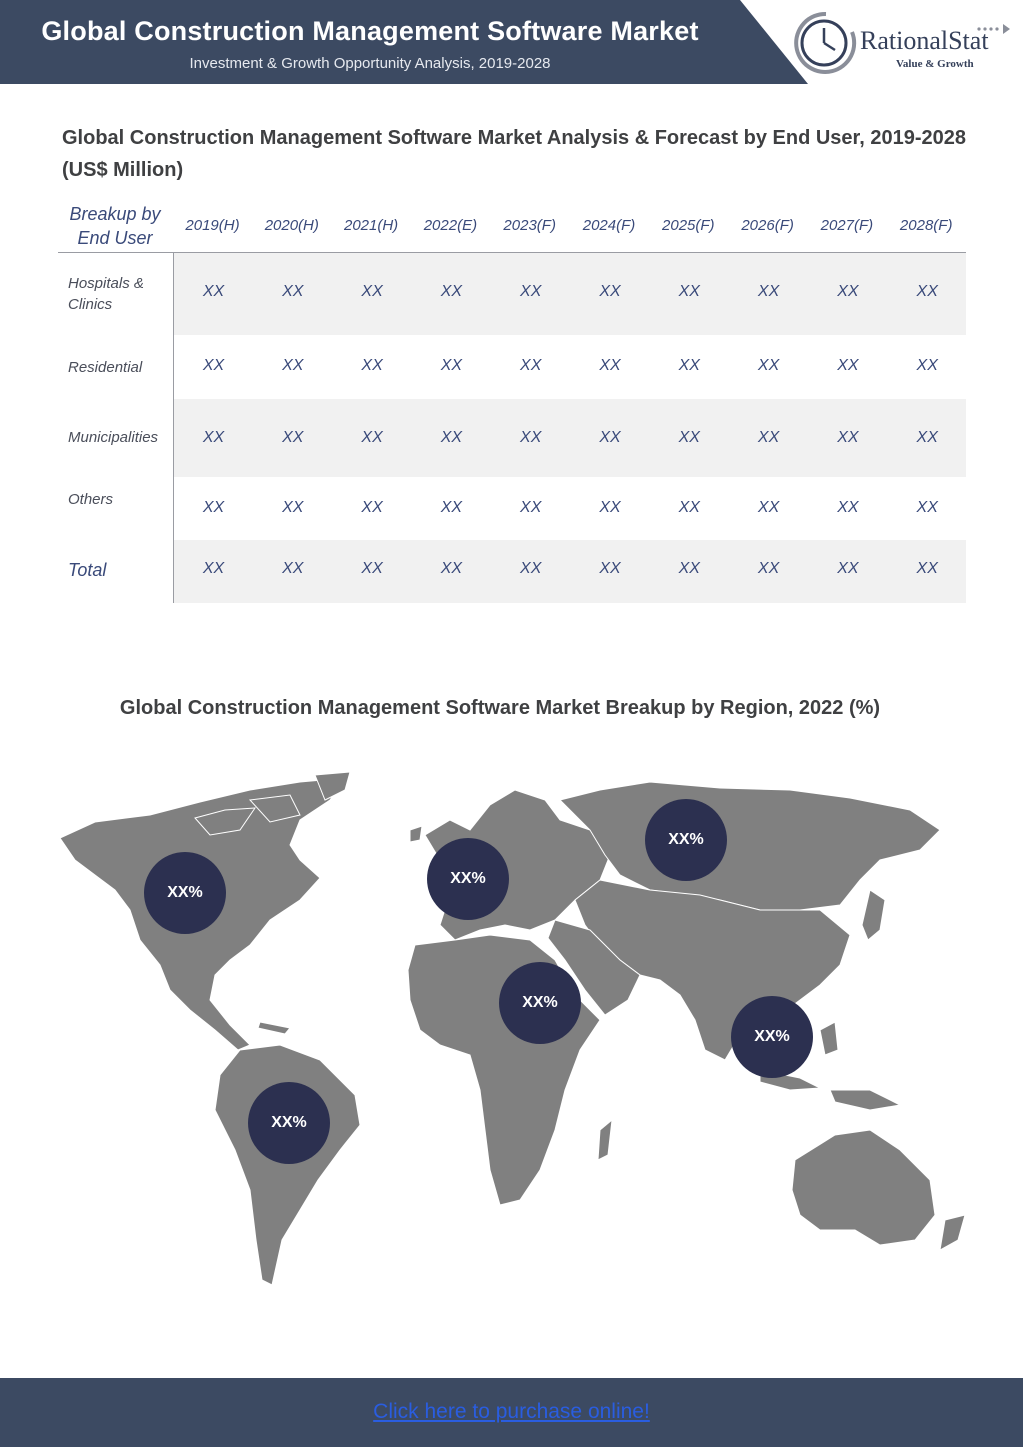 This screenshot has width=1023, height=1447. Describe the element at coordinates (847, 225) in the screenshot. I see `year-header: 2027(F)` at that location.